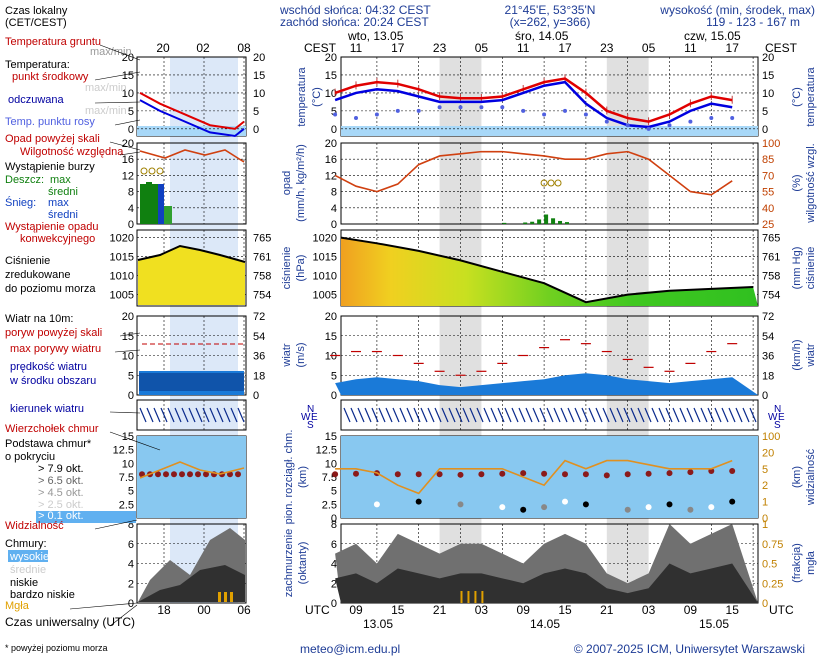 The height and width of the screenshot is (660, 820). Describe the element at coordinates (262, 239) in the screenshot. I see `legend-y-tick-right: 765` at that location.